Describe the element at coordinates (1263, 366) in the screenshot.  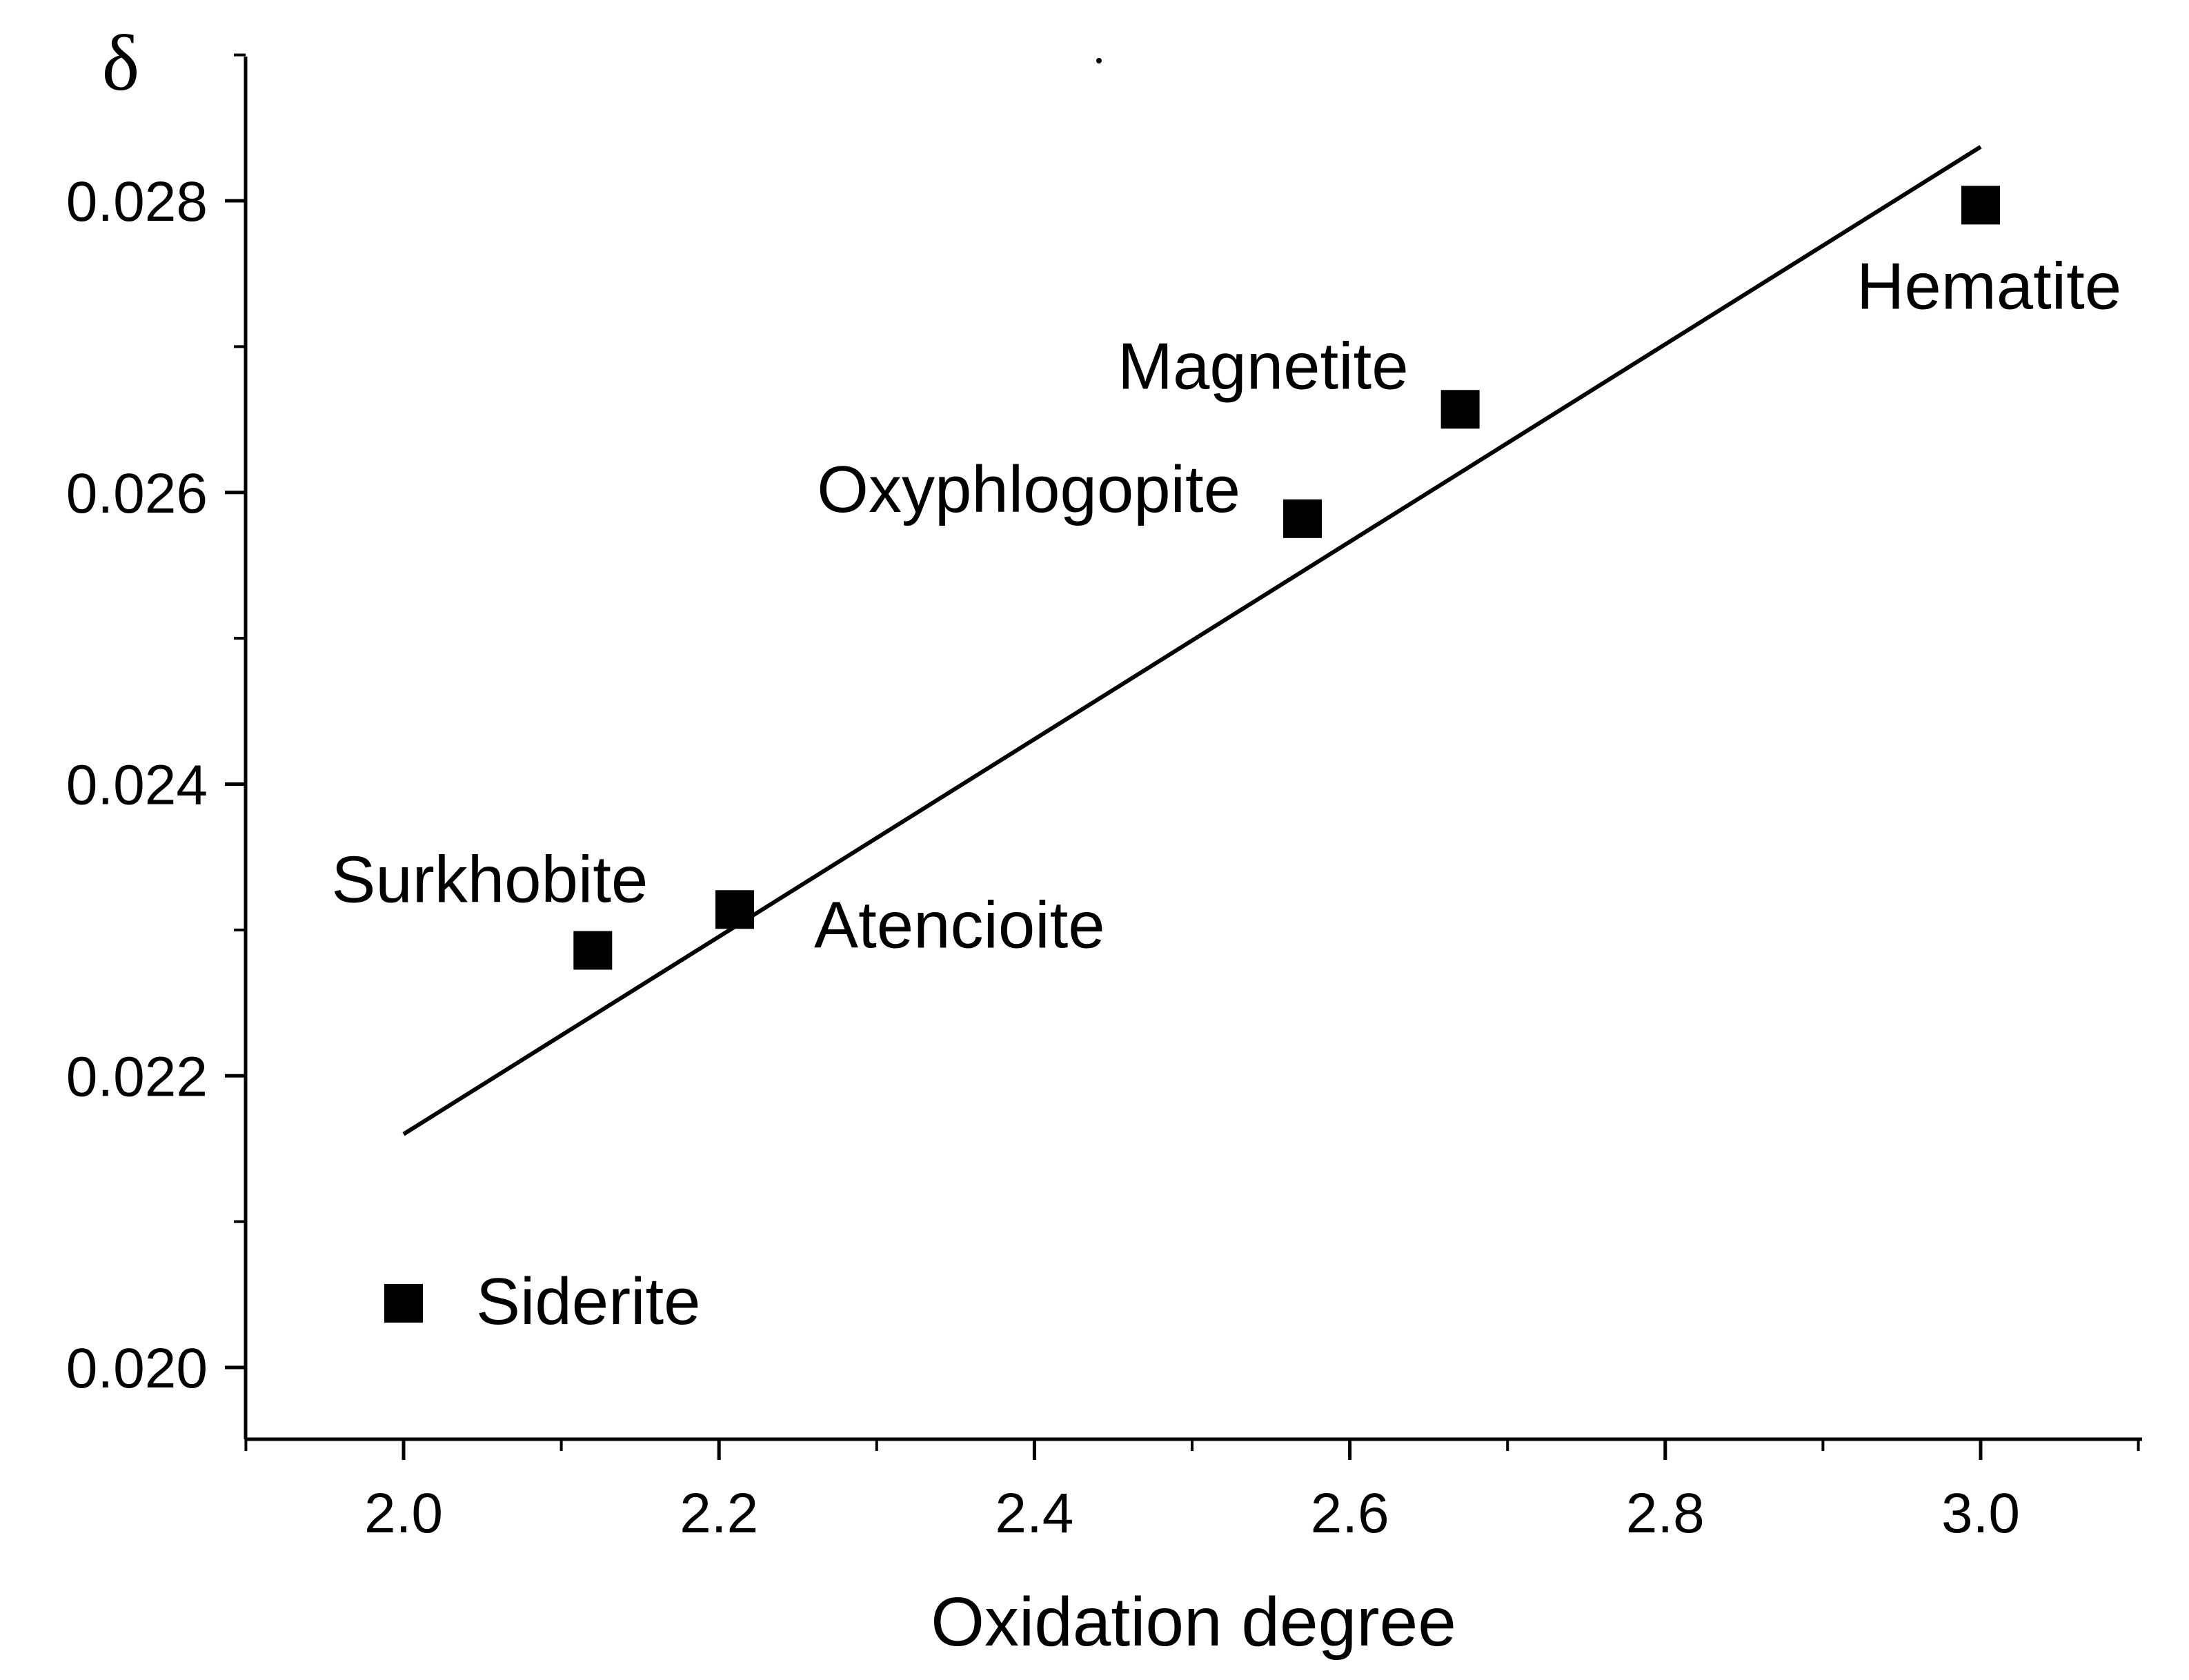
I see `point-label: Magnetite` at that location.